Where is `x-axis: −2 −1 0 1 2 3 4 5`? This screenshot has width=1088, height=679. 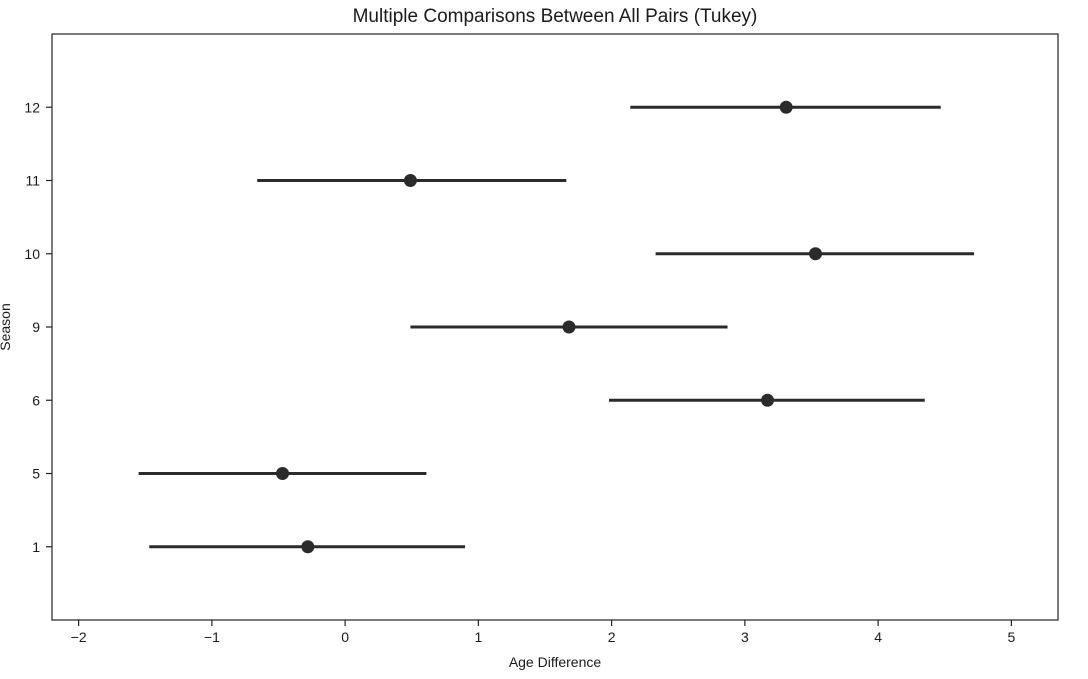
x-axis: −2 −1 0 1 2 3 4 5 is located at coordinates (543, 632).